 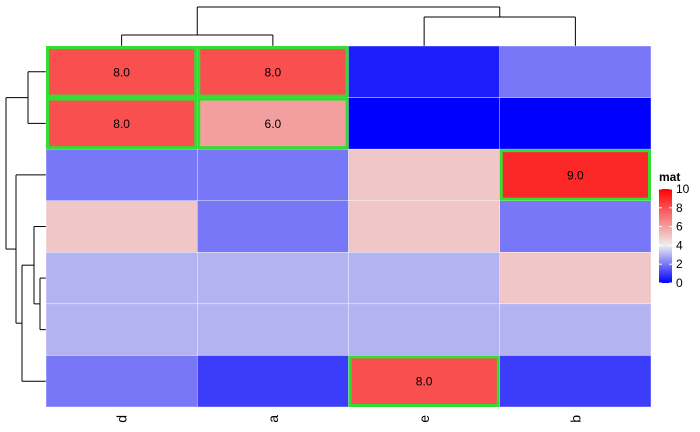 I want to click on cell-label: 6.0, so click(x=273, y=124).